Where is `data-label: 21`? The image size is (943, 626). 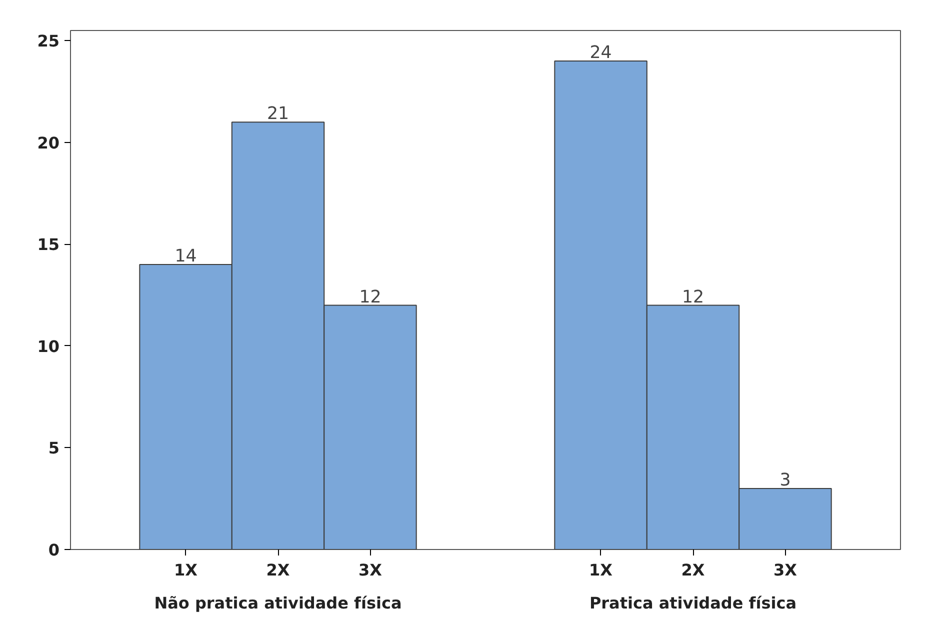 data-label: 21 is located at coordinates (278, 114).